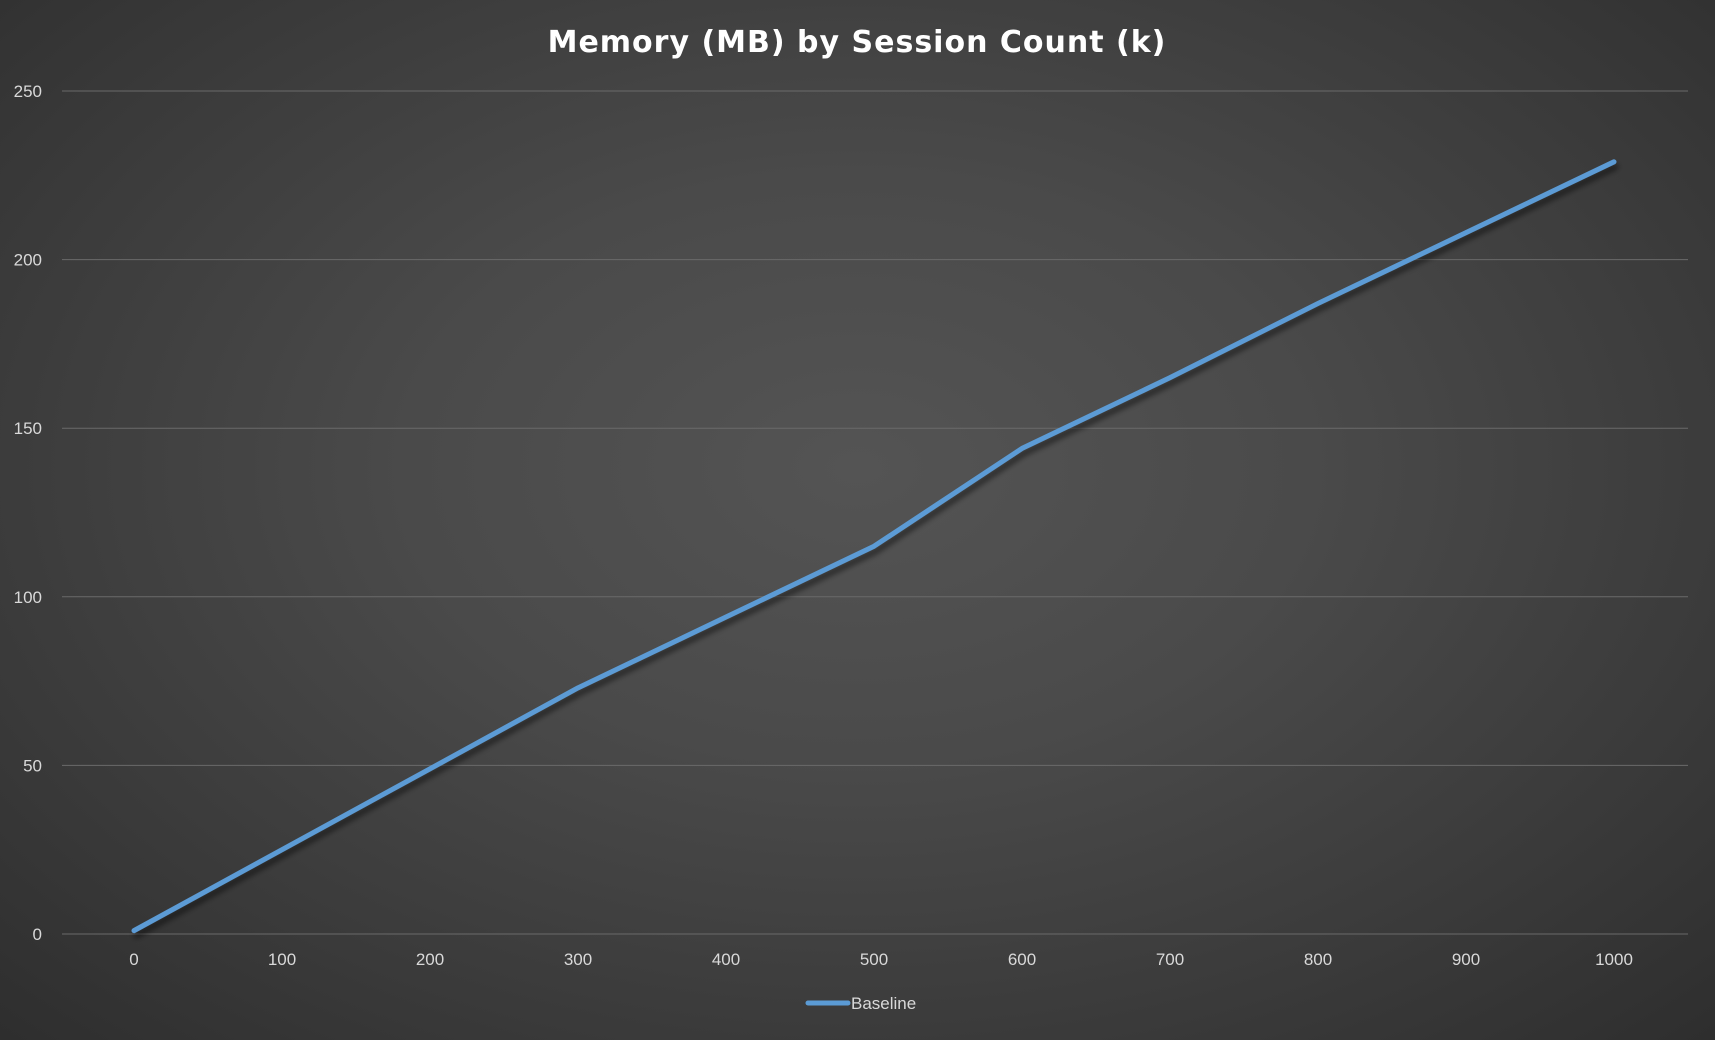 Image resolution: width=1715 pixels, height=1040 pixels. Describe the element at coordinates (133, 959) in the screenshot. I see `x-tick-label: 0` at that location.